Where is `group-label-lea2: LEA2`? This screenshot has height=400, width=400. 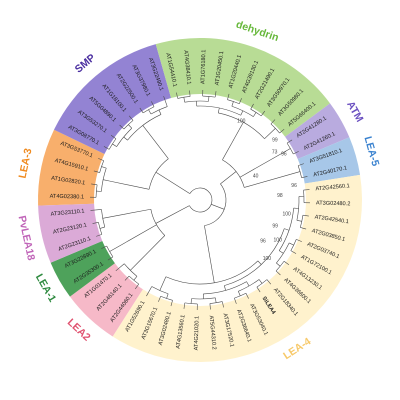 group-label-lea2: LEA2 is located at coordinates (79, 329).